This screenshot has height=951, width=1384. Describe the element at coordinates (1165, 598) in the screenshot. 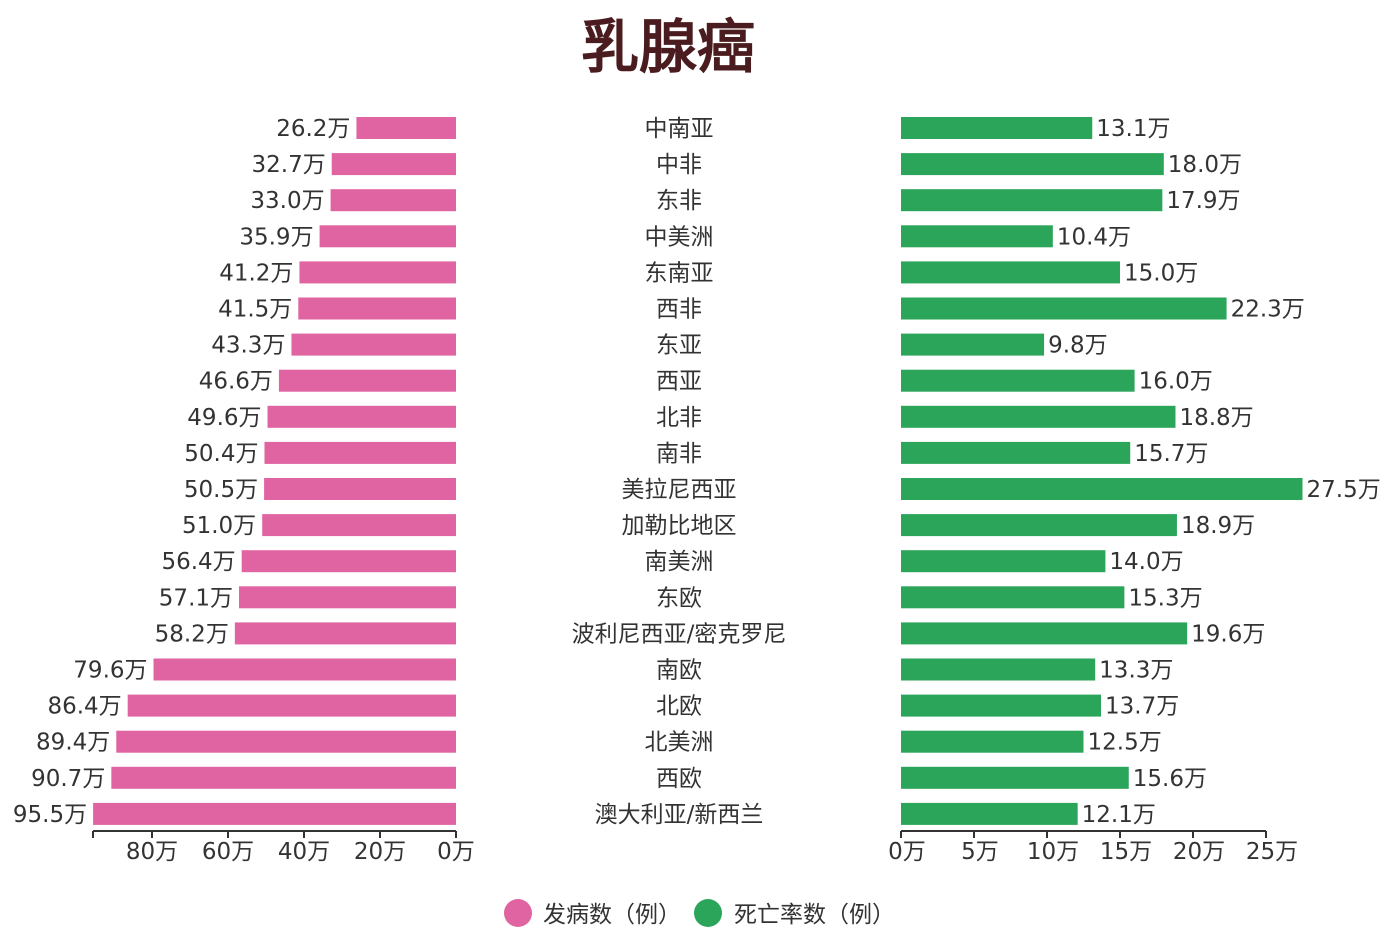

I see `mortality-value-label: 15.3万` at that location.